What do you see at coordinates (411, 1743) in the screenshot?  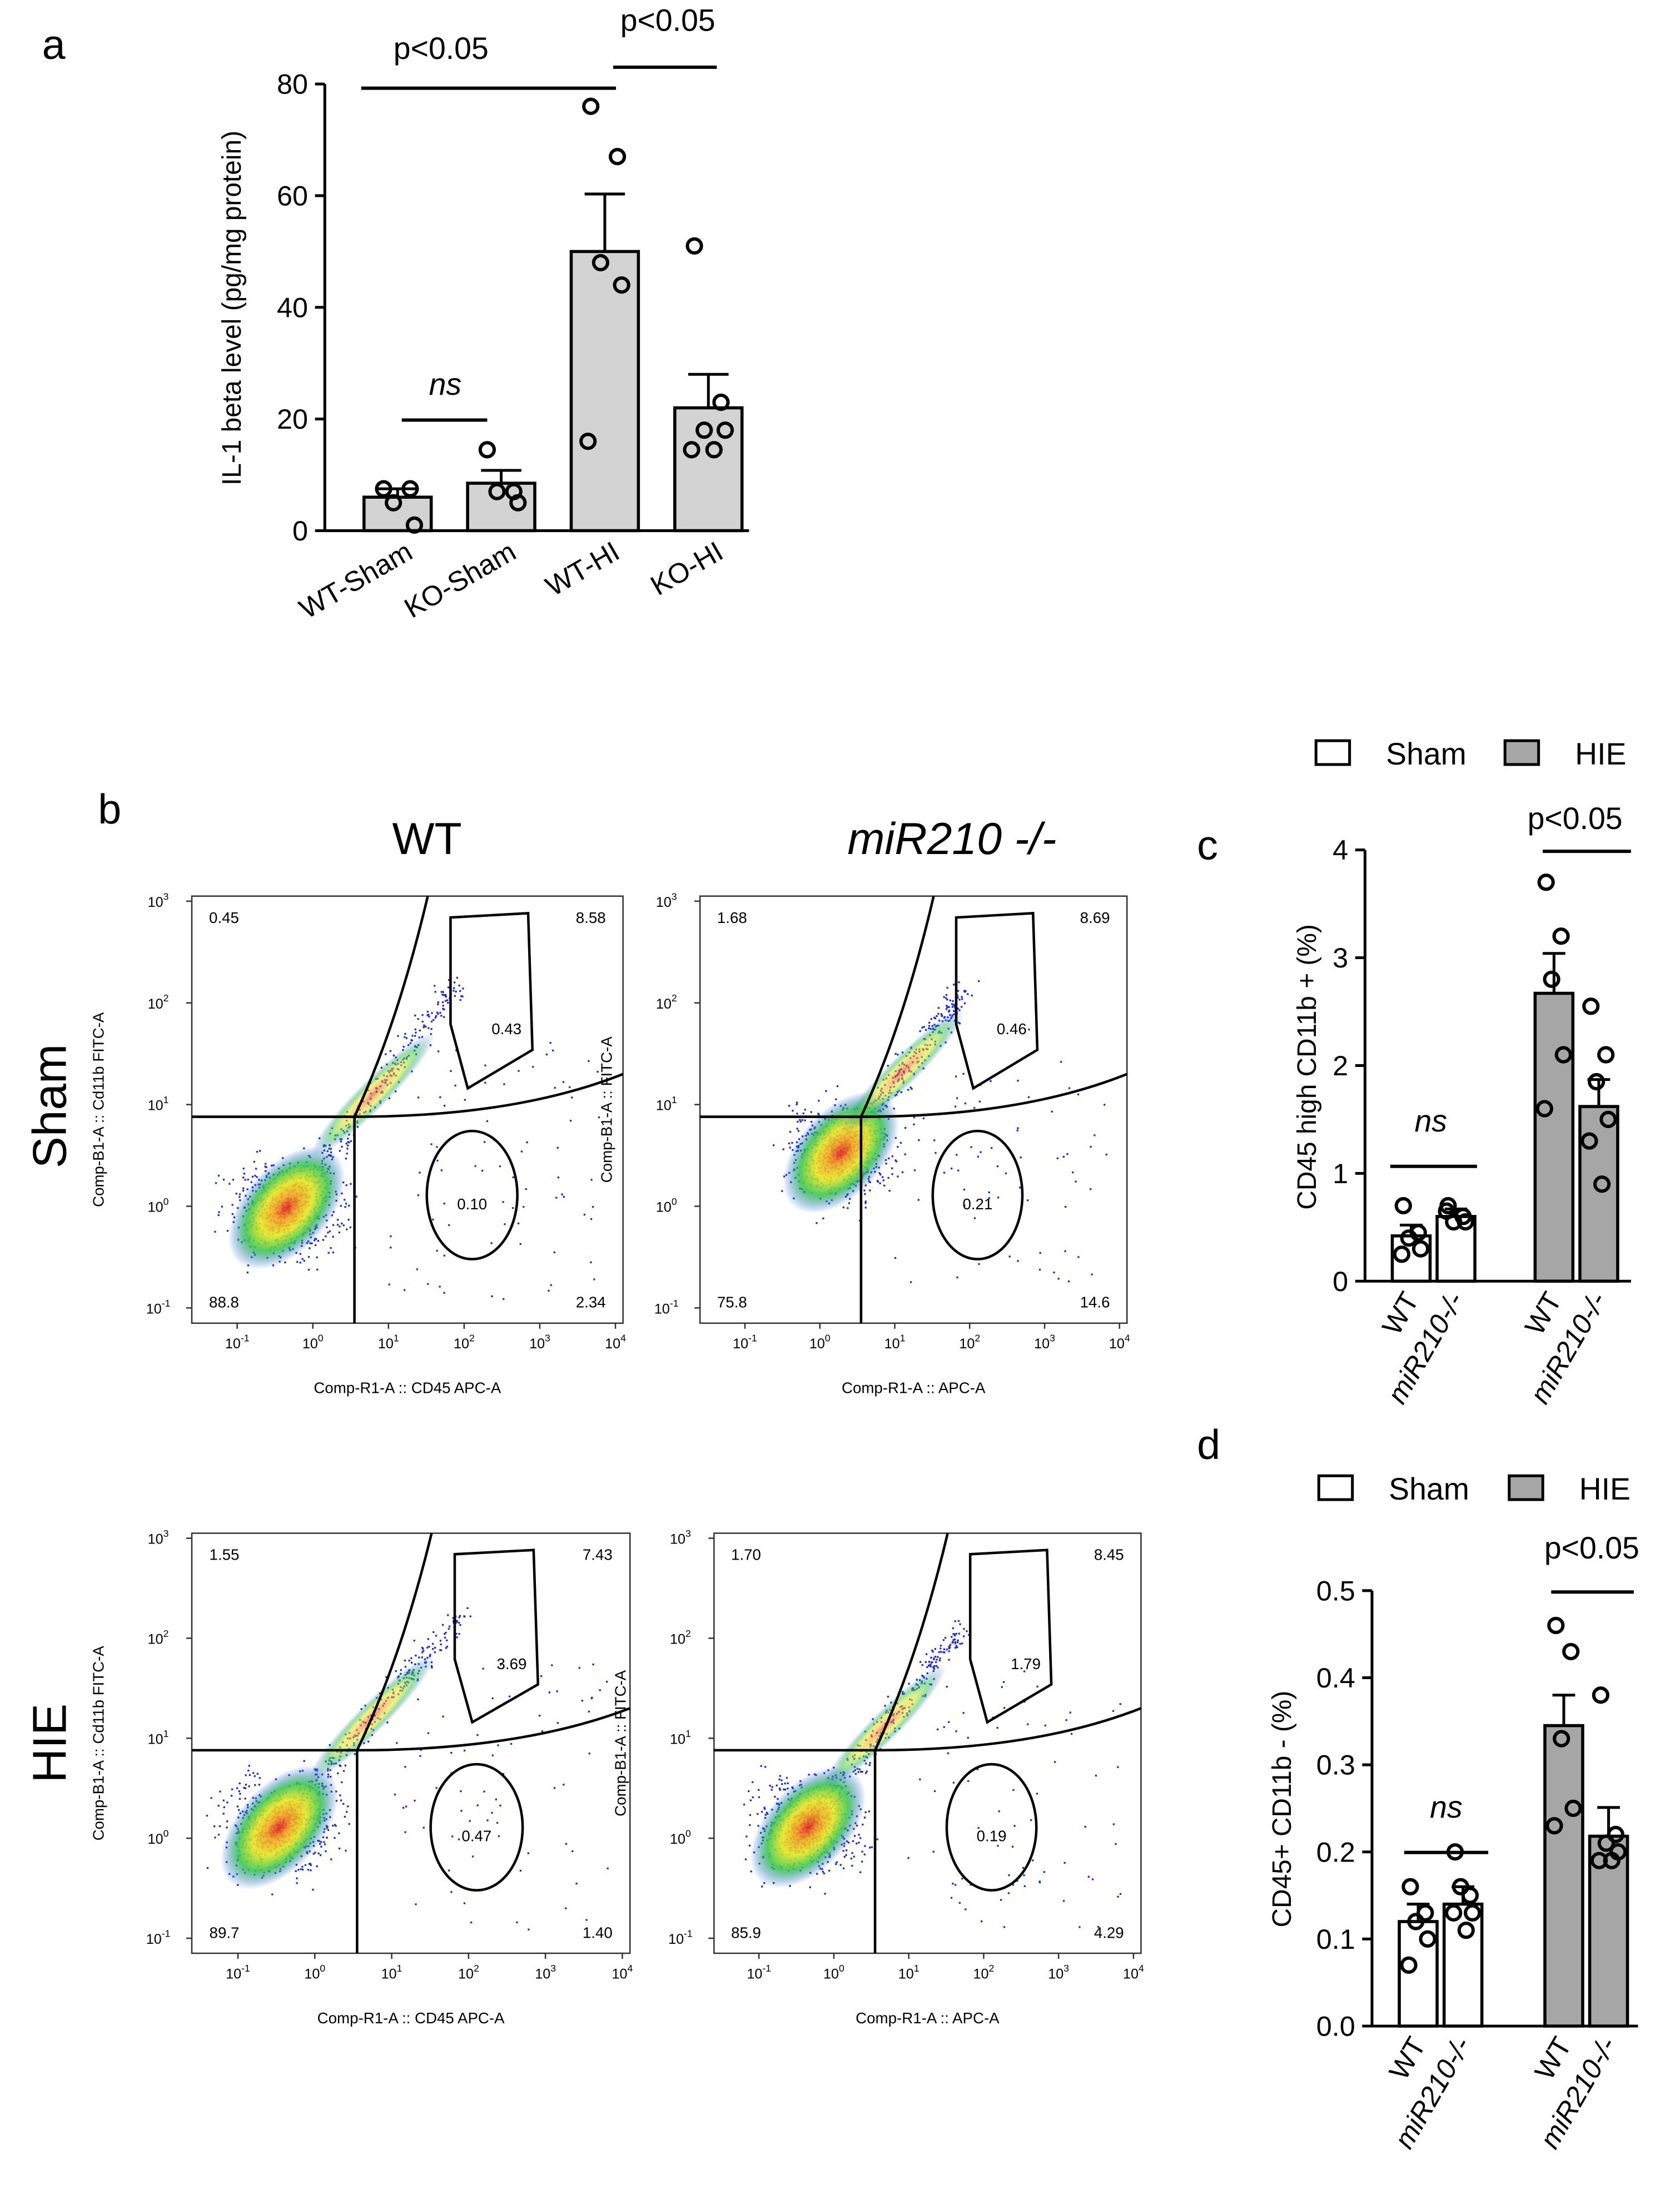 I see `plot-frame` at bounding box center [411, 1743].